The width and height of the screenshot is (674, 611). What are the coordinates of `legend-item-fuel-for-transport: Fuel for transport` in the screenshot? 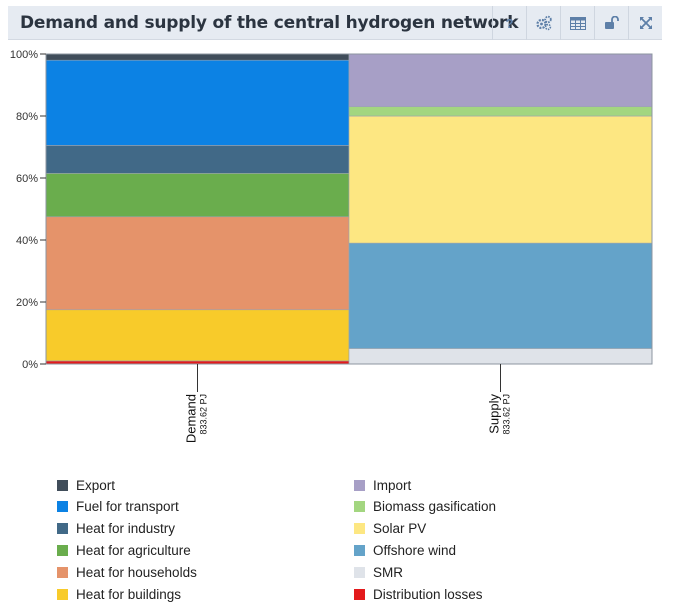 It's located at (118, 507).